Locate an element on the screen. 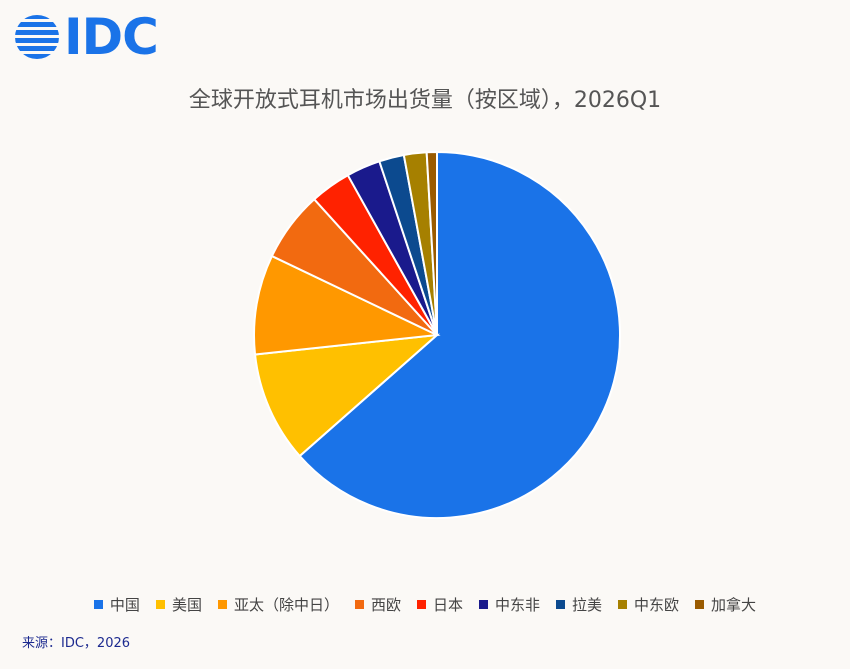  legend-item: 拉美 is located at coordinates (579, 604).